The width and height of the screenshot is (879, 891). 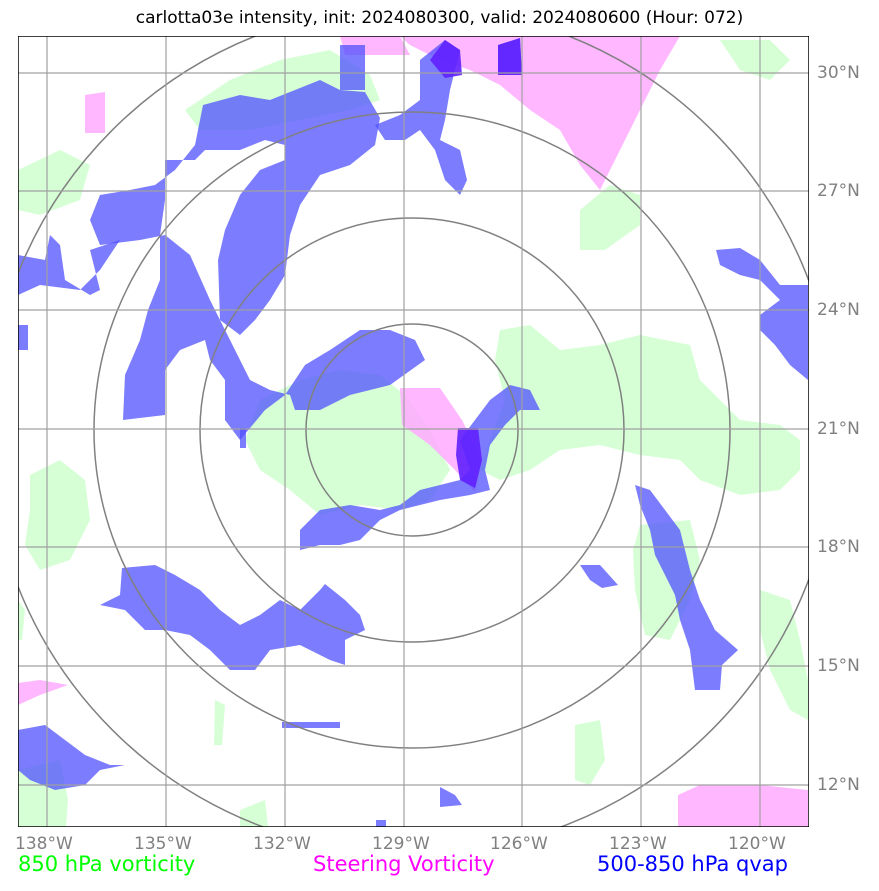 I want to click on lat-label-18n: 18°N, so click(x=838, y=547).